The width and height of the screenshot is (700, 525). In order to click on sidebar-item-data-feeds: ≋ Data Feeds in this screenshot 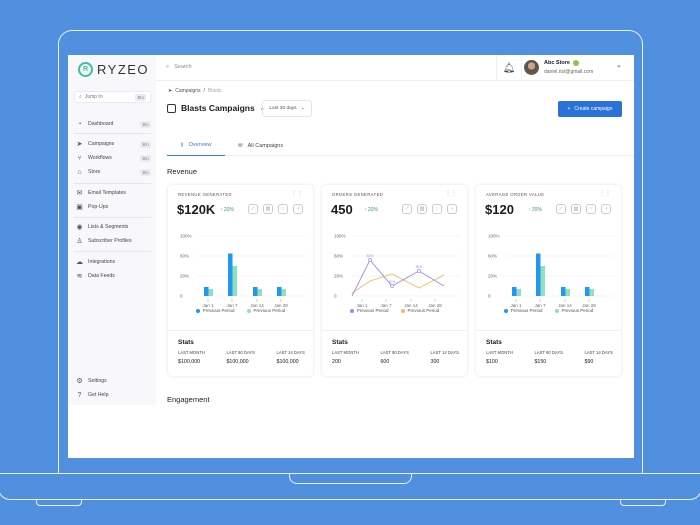, I will do `click(112, 276)`.